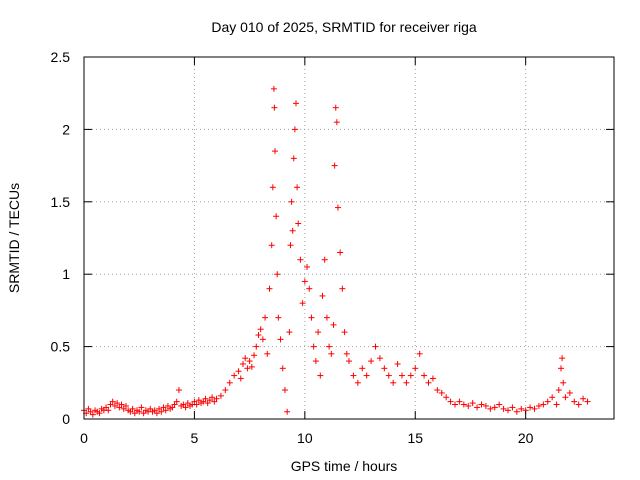 Image resolution: width=640 pixels, height=480 pixels. What do you see at coordinates (66, 129) in the screenshot?
I see `y-tick-label: 2` at bounding box center [66, 129].